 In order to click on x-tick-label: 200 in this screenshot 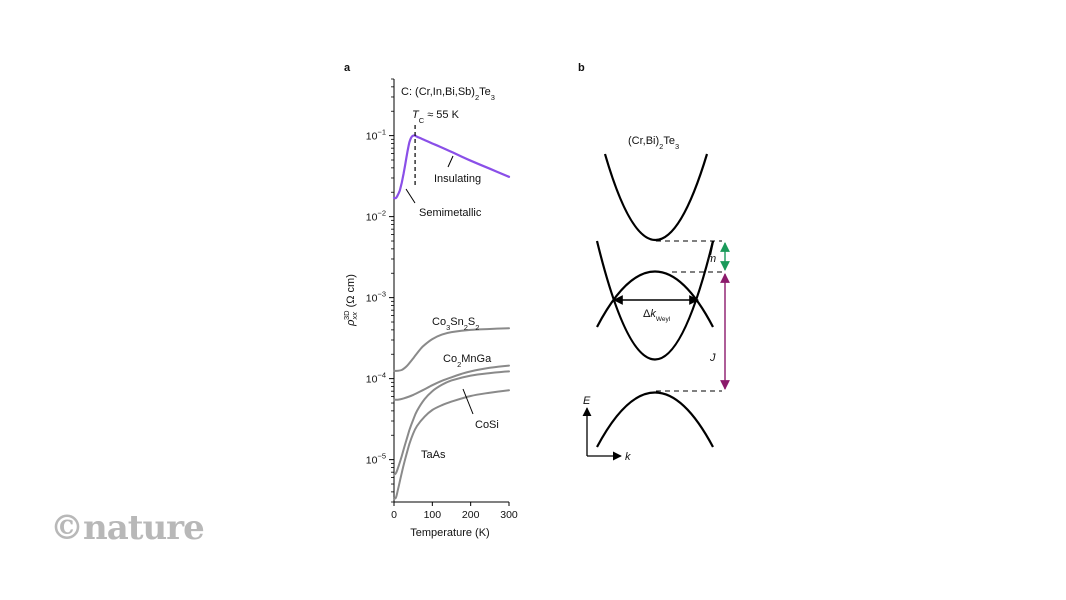, I will do `click(471, 515)`.